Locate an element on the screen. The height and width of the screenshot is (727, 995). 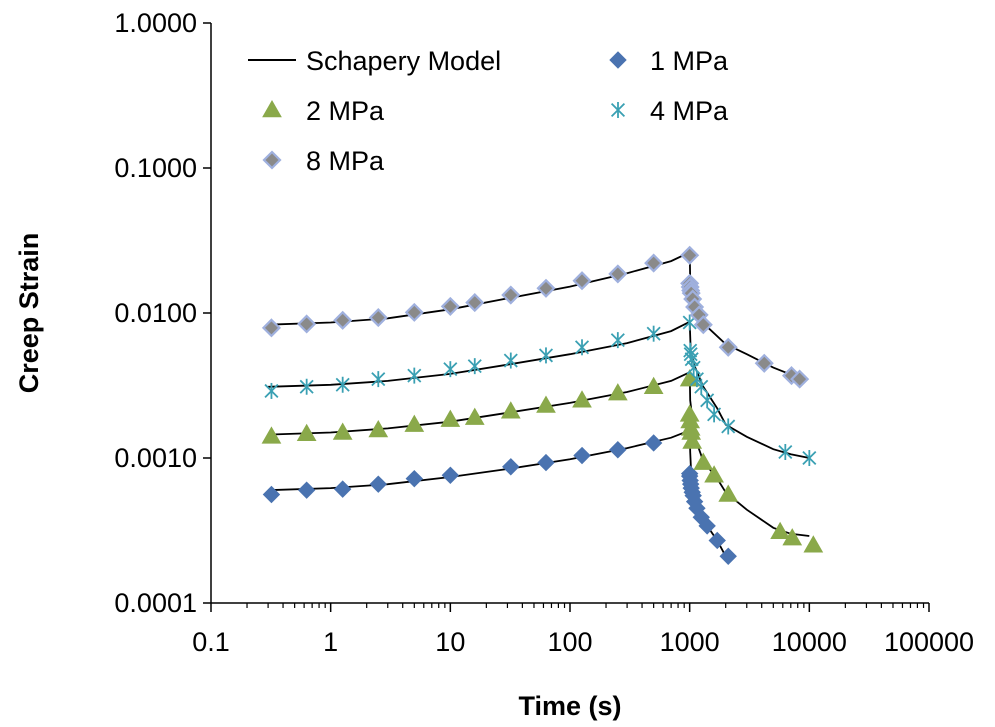
x-tick-label: 100000 is located at coordinates (929, 642).